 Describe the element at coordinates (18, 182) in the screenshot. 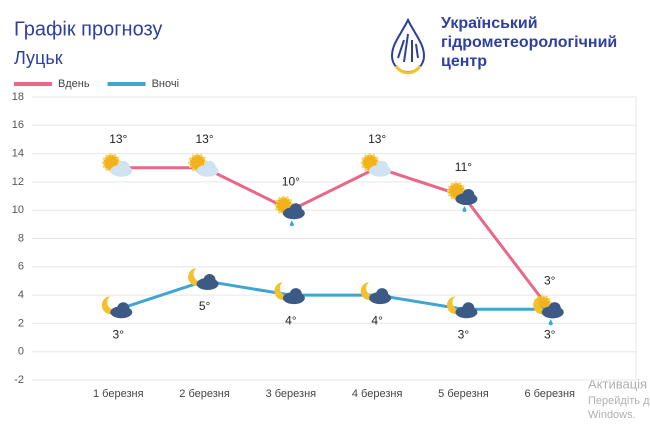

I see `y-tick-label: 12` at that location.